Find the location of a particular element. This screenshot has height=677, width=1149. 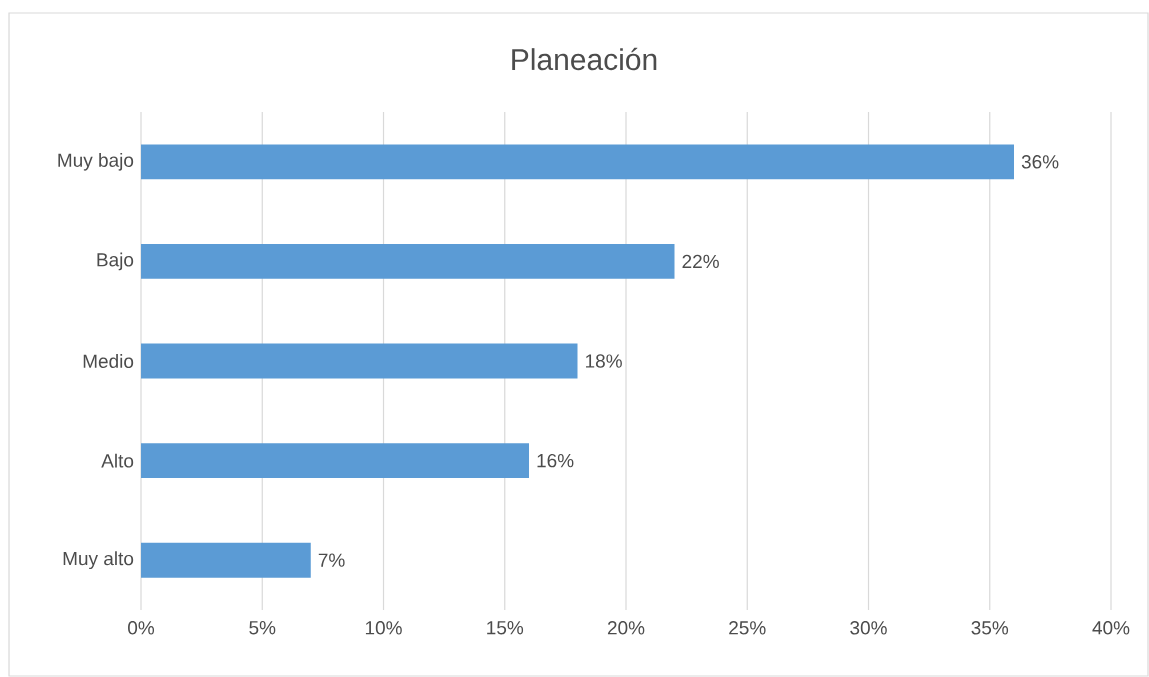

data-label: 18% is located at coordinates (604, 361).